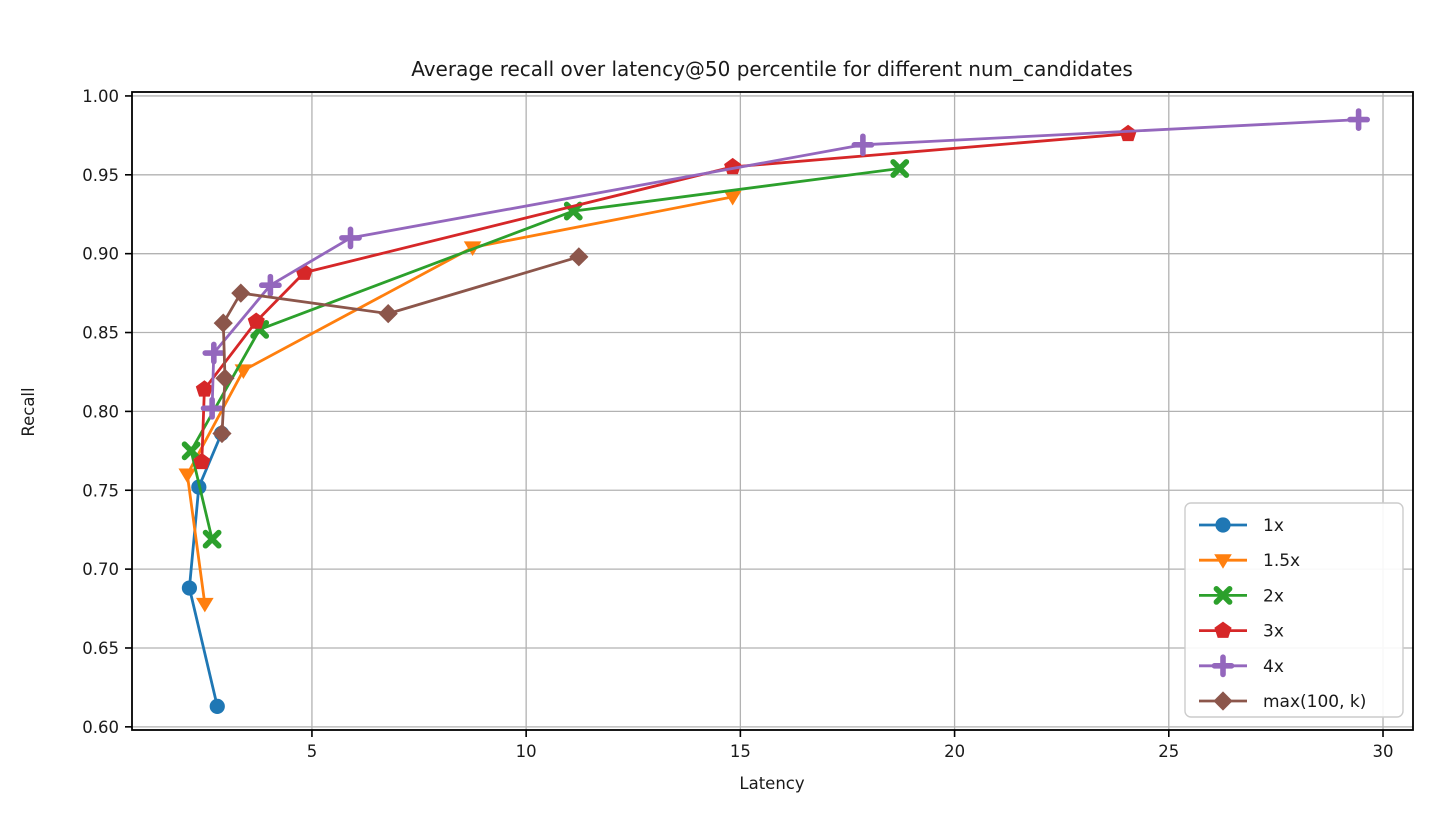 The image size is (1440, 832). What do you see at coordinates (28, 411) in the screenshot?
I see `y-axis-label: Recall` at bounding box center [28, 411].